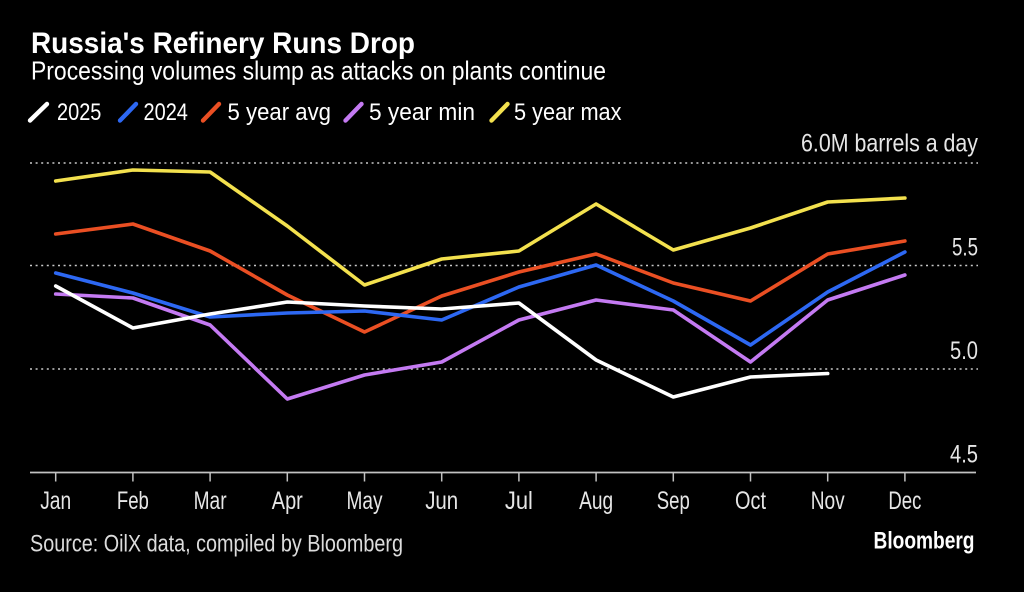 The width and height of the screenshot is (1024, 592). Describe the element at coordinates (365, 501) in the screenshot. I see `svg-text: May` at that location.